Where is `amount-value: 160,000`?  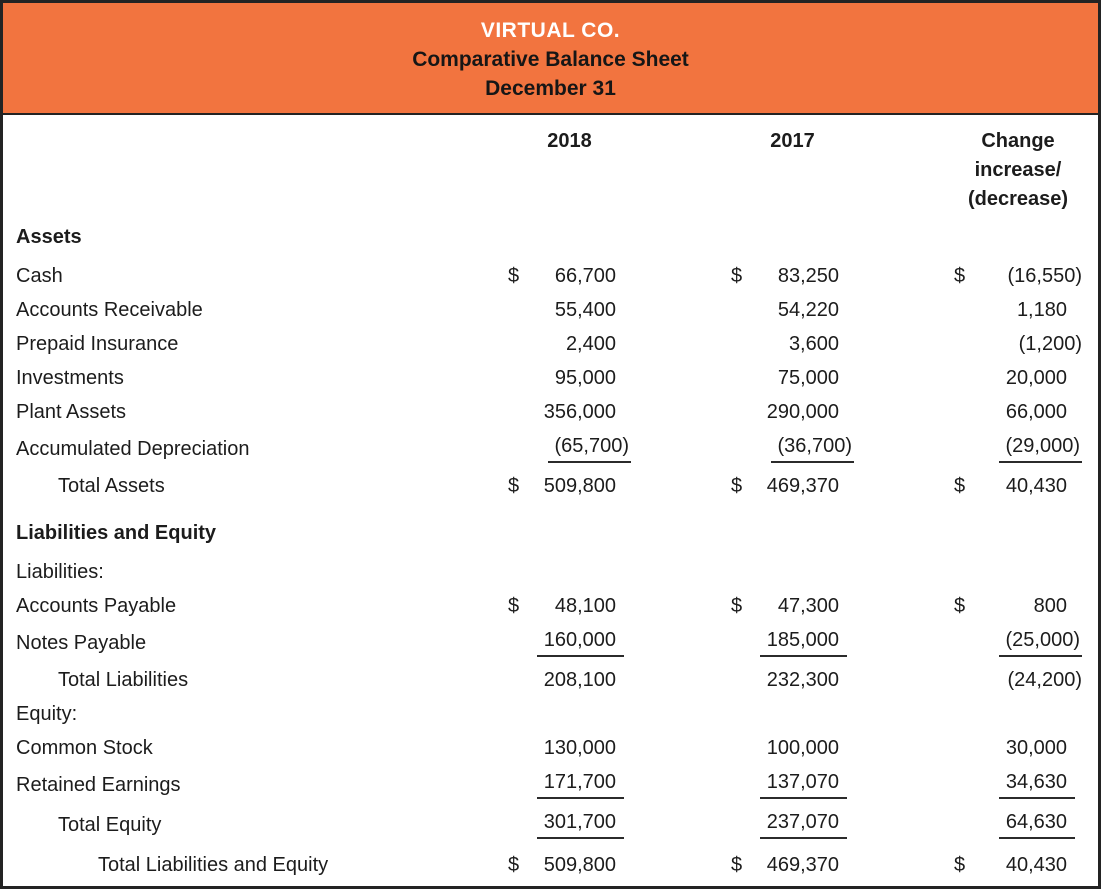 amount-value: 160,000 is located at coordinates (580, 643).